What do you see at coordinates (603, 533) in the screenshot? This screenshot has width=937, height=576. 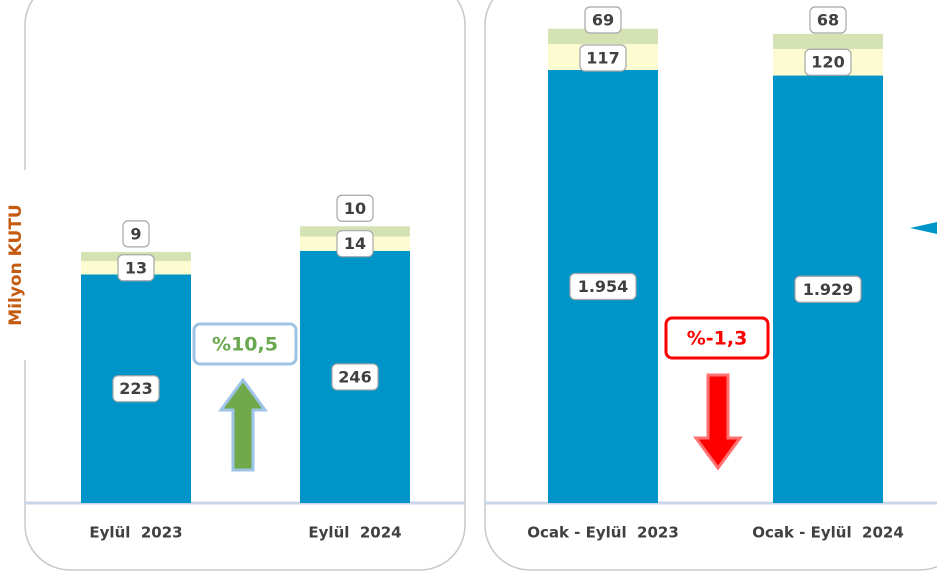 I see `x-tick-label: Ocak - Eylül 2023` at bounding box center [603, 533].